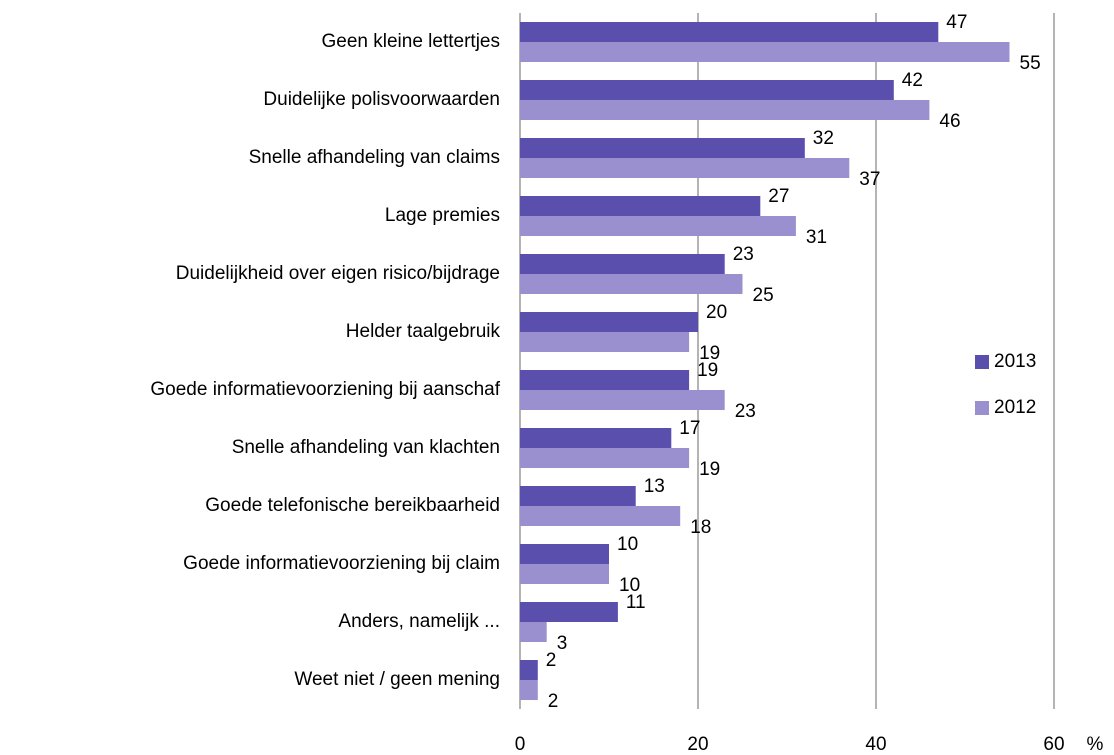 This screenshot has width=1114, height=755. Describe the element at coordinates (875, 744) in the screenshot. I see `x-tick-label: 40` at that location.